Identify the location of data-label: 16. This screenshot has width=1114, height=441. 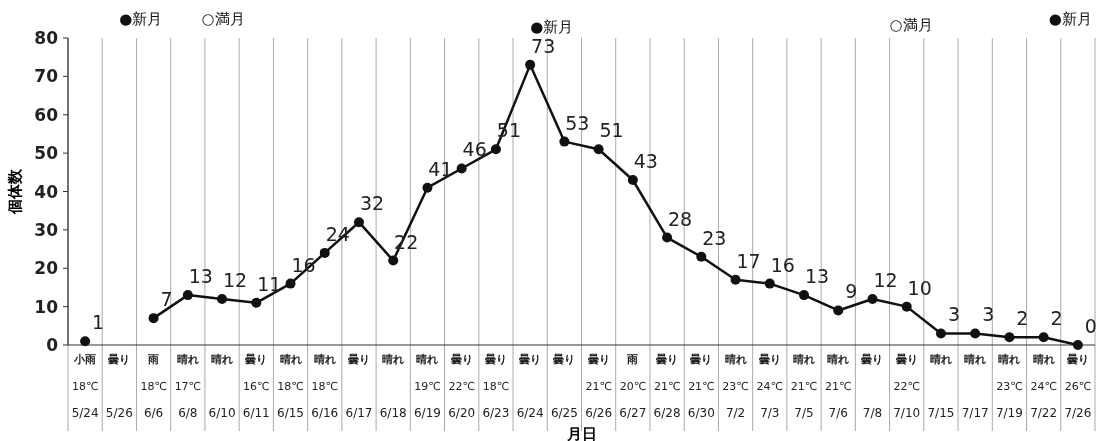
(782, 264).